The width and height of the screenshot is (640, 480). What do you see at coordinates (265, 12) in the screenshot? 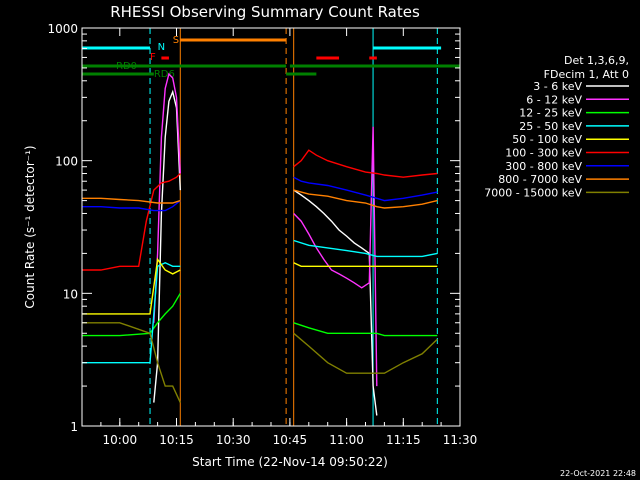
I see `chart-title: RHESSI Observing Summary Count Rates` at bounding box center [265, 12].